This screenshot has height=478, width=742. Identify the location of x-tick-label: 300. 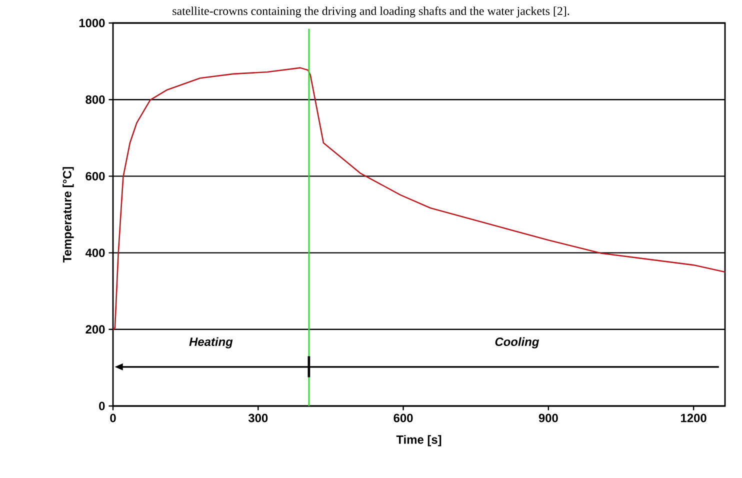
(258, 418).